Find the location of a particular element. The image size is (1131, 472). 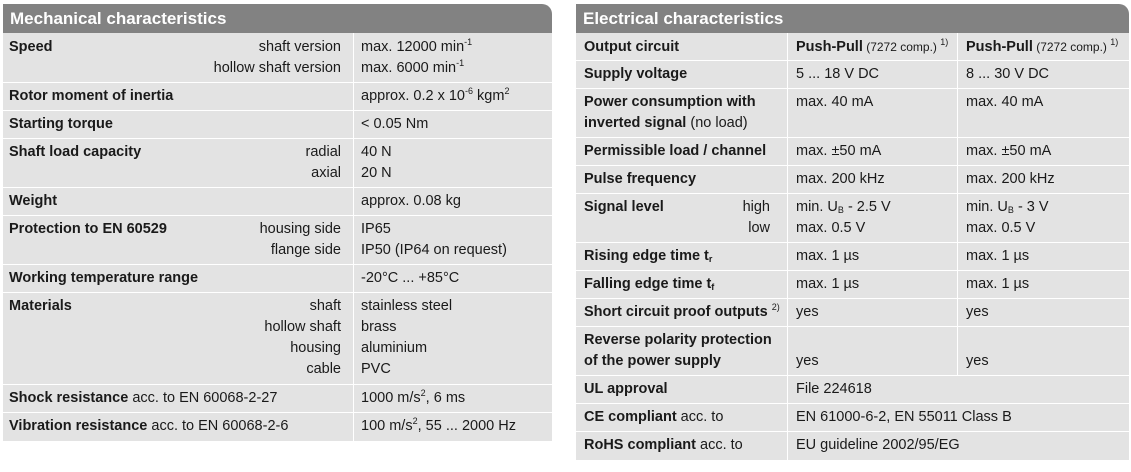

materials-sub-hollow: hollow shaft is located at coordinates (302, 327).